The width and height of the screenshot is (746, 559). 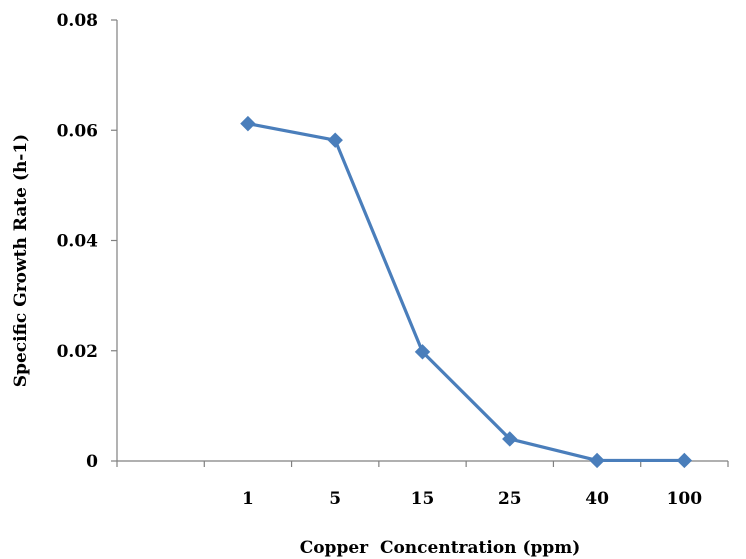 I want to click on y-tick-labels: 0 0.02 0.04 0.06 0.08, so click(x=78, y=241).